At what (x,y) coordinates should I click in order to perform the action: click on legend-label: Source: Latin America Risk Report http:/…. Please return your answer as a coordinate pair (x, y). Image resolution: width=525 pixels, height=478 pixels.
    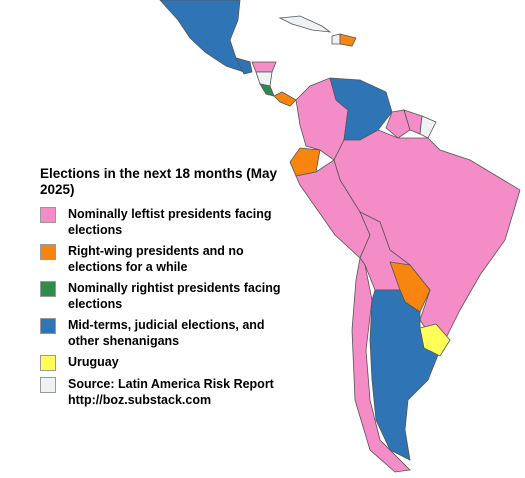
    Looking at the image, I should click on (171, 392).